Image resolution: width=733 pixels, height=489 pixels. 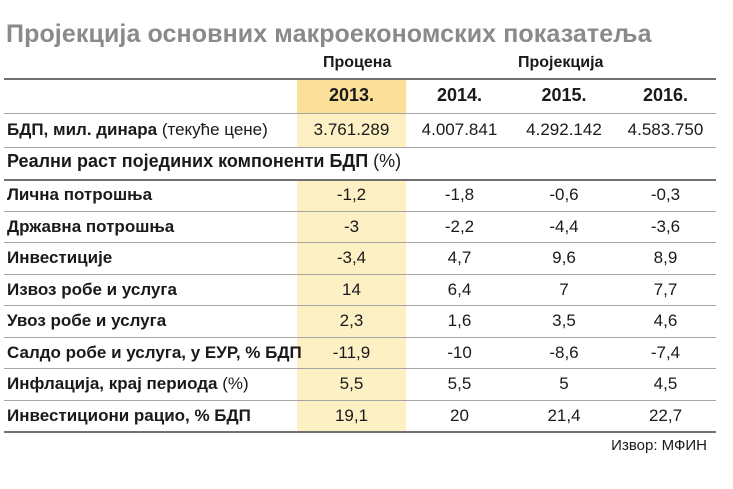 I want to click on row-label-note: (%), so click(x=235, y=383).